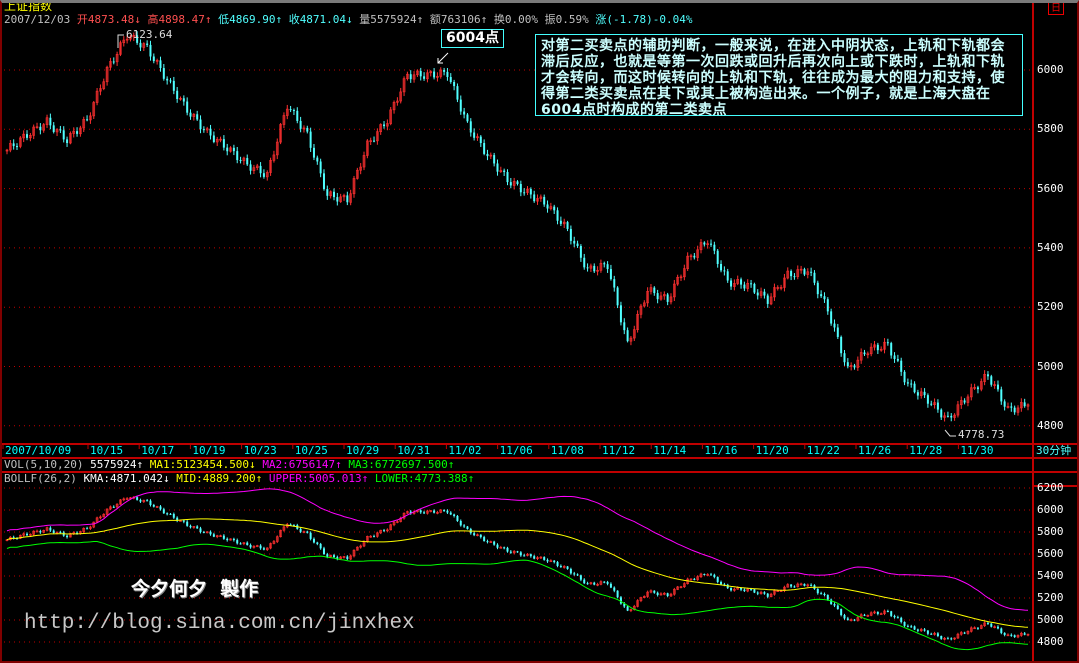 Image resolution: width=1079 pixels, height=663 pixels. What do you see at coordinates (1050, 129) in the screenshot?
I see `main-y-tick: 5800` at bounding box center [1050, 129].